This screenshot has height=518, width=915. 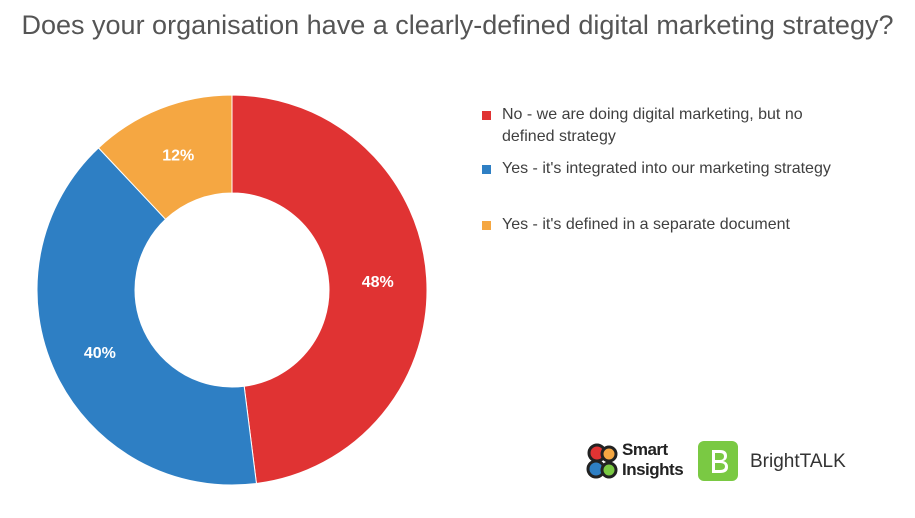 I want to click on brighttalk-b-icon, so click(x=718, y=461).